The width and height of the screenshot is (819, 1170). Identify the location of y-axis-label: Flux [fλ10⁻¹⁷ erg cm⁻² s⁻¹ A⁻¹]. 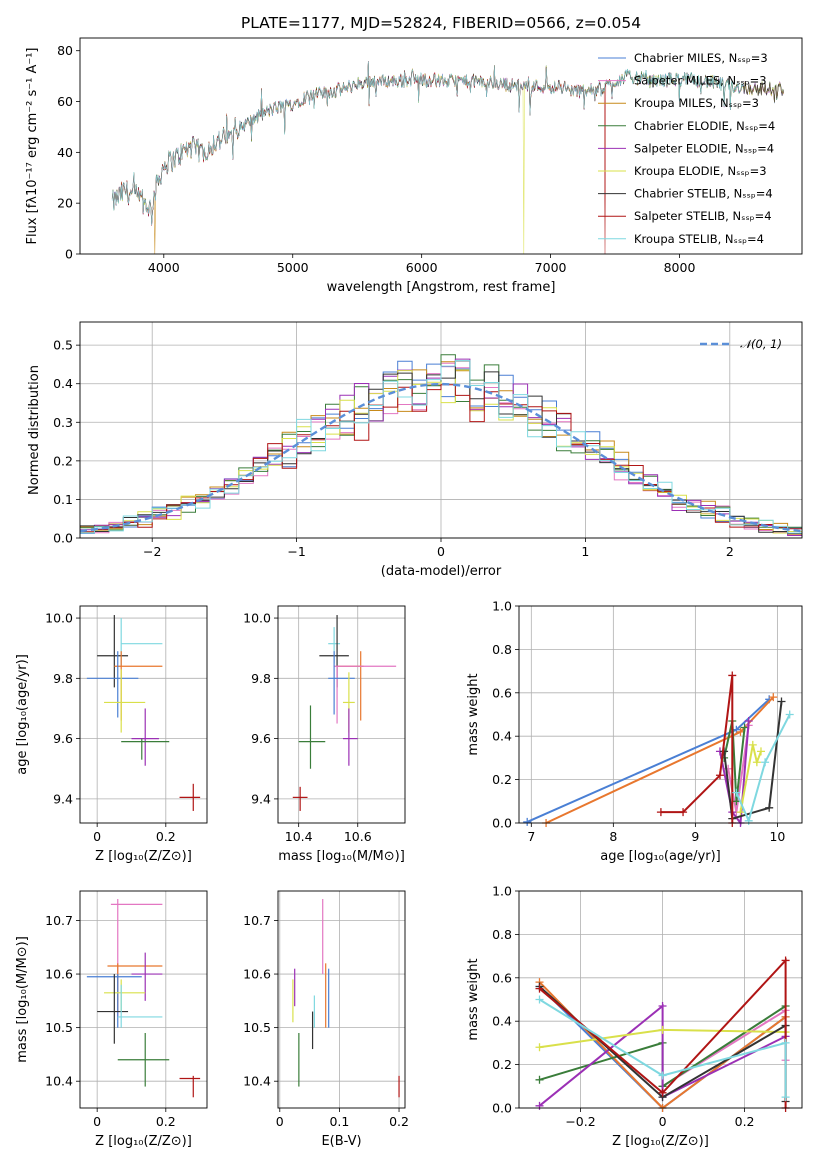
(32, 146).